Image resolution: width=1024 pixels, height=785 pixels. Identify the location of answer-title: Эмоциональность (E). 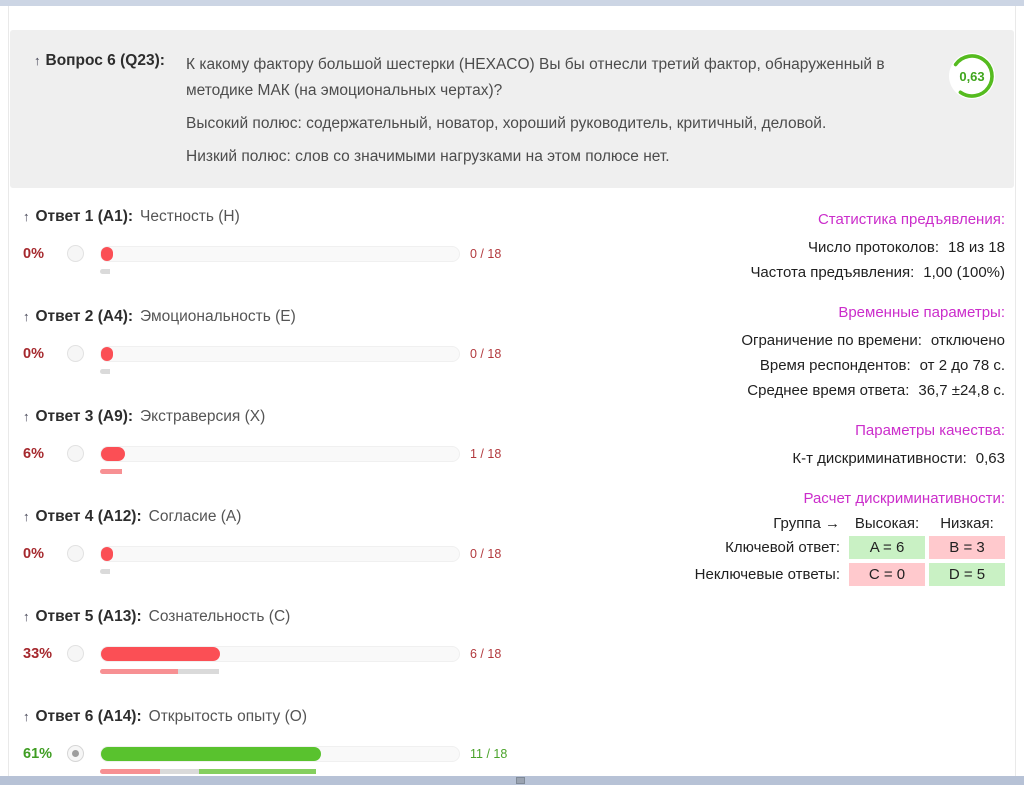
(218, 316).